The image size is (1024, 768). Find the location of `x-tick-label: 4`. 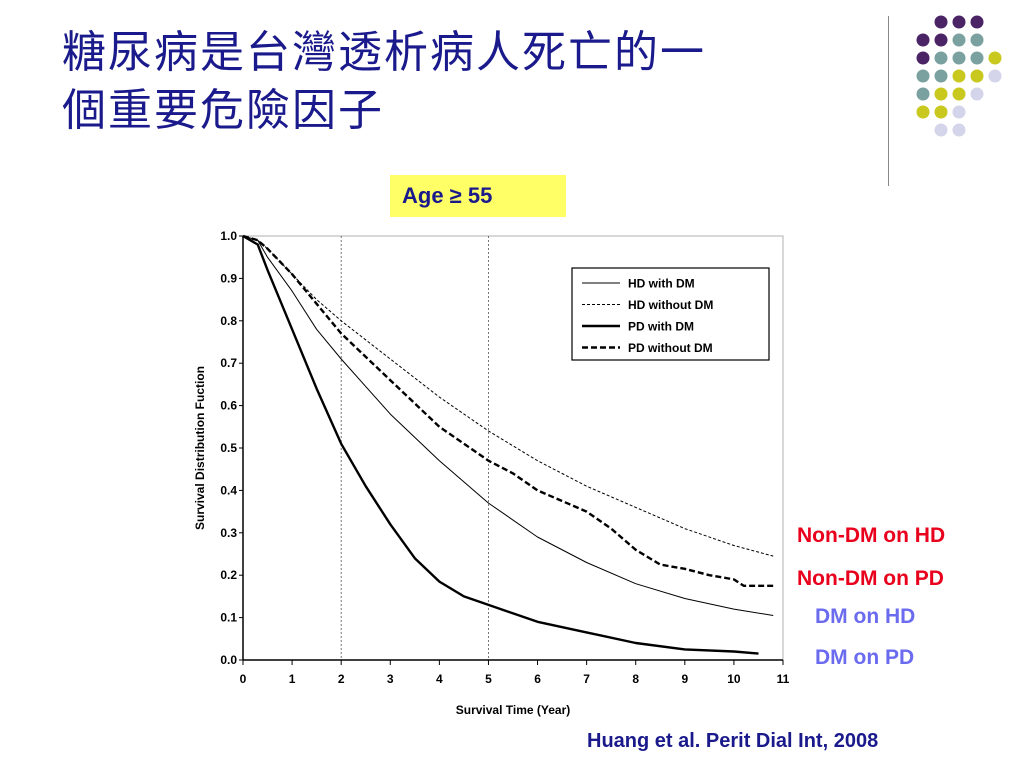

x-tick-label: 4 is located at coordinates (439, 679).